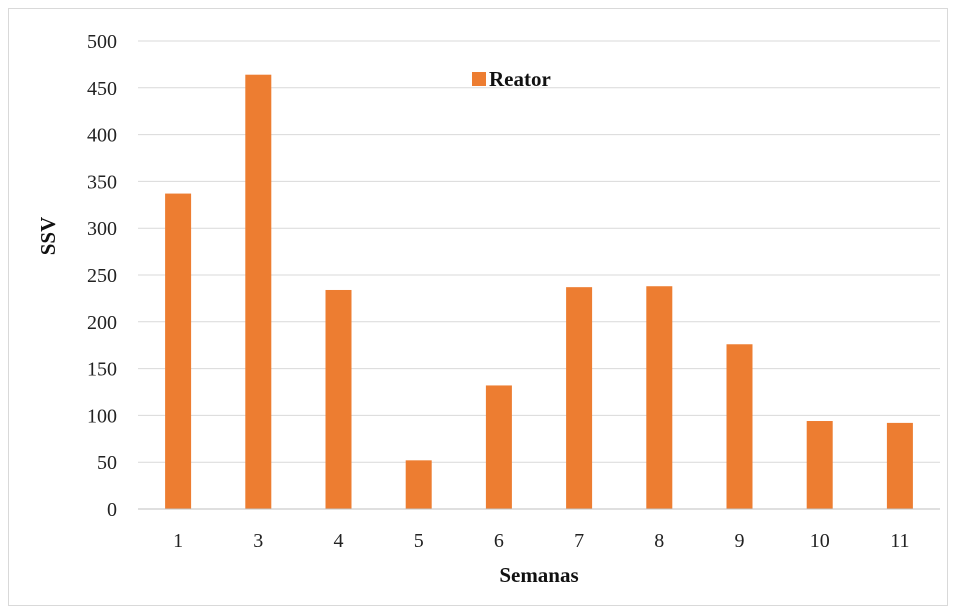 The image size is (957, 613). Describe the element at coordinates (102, 323) in the screenshot. I see `y-tick-label: 200` at that location.